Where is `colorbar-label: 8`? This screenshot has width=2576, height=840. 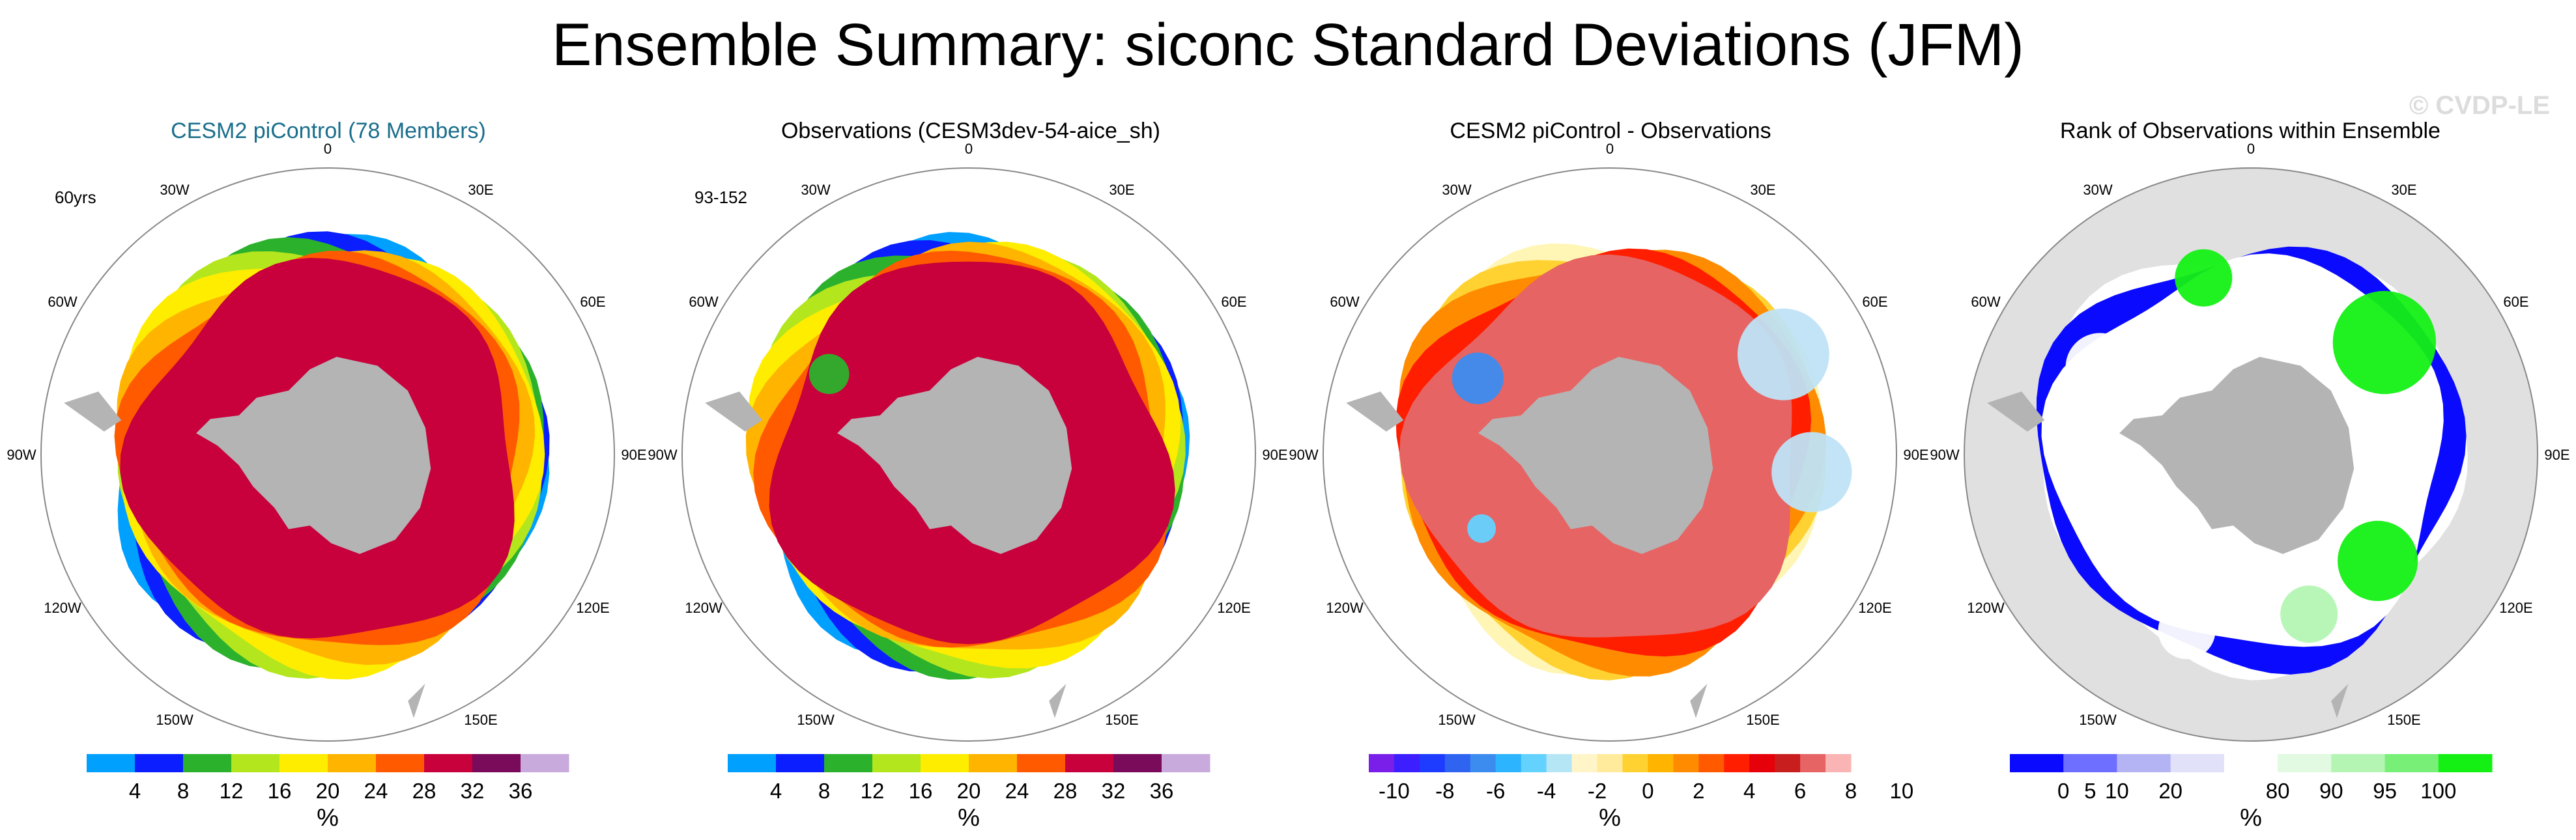
colorbar-label: 8 is located at coordinates (824, 791).